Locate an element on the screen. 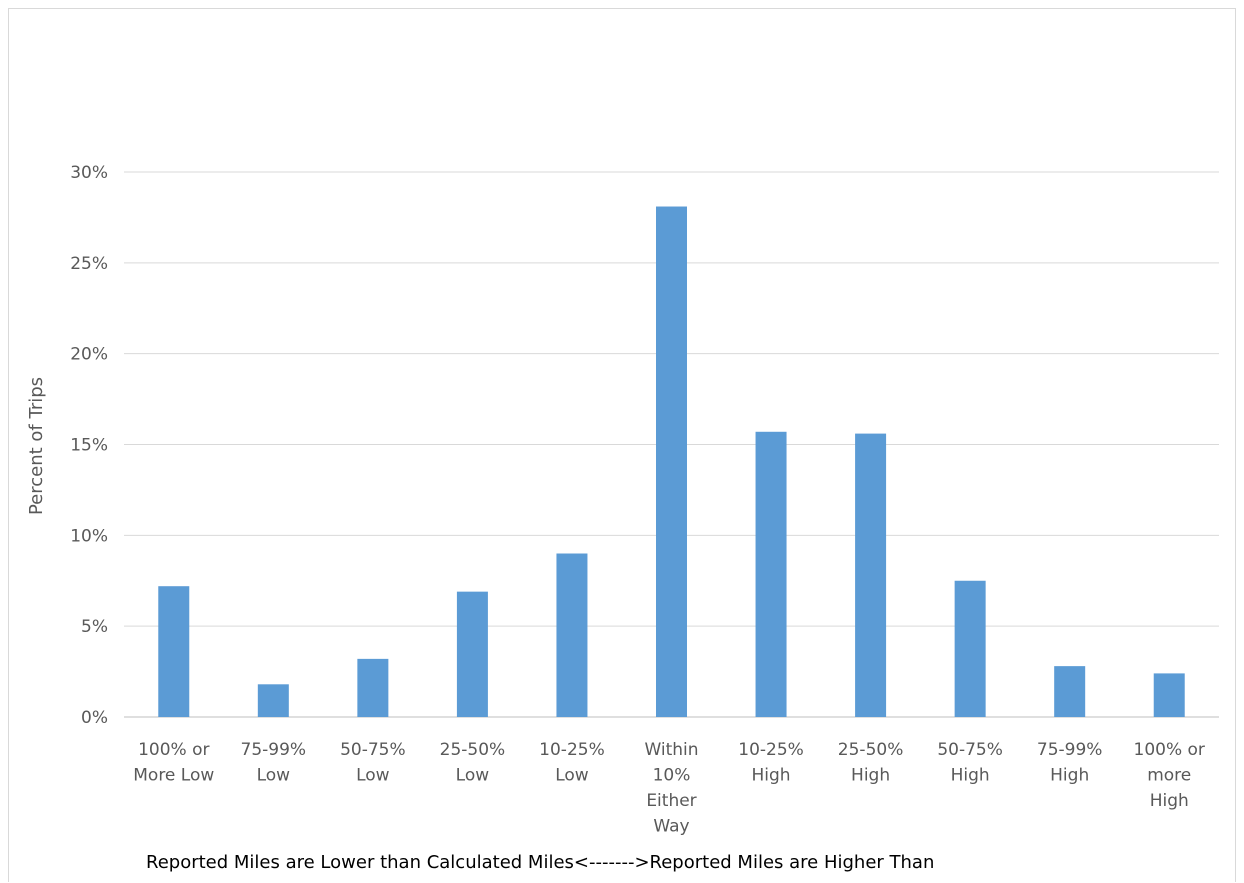  y-tick-label: 0% is located at coordinates (94, 718).